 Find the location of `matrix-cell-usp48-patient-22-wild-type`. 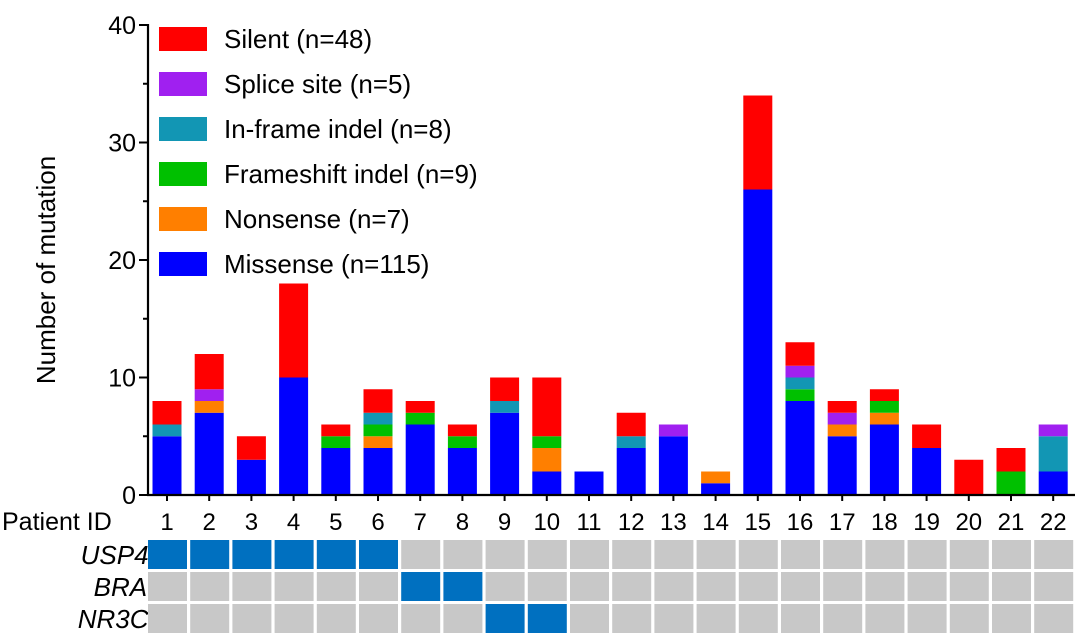

matrix-cell-usp48-patient-22-wild-type is located at coordinates (1054, 554).